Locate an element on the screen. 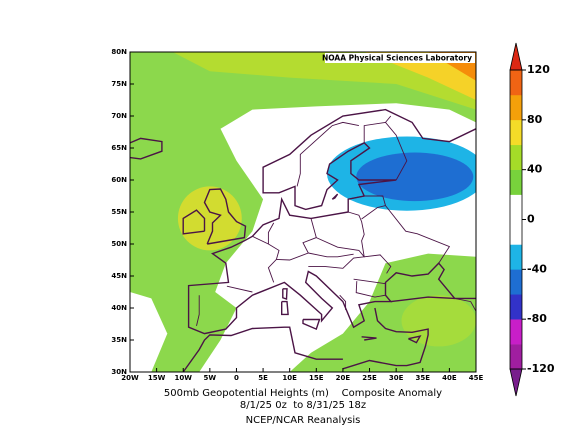  lon-label: 20E is located at coordinates (343, 378).